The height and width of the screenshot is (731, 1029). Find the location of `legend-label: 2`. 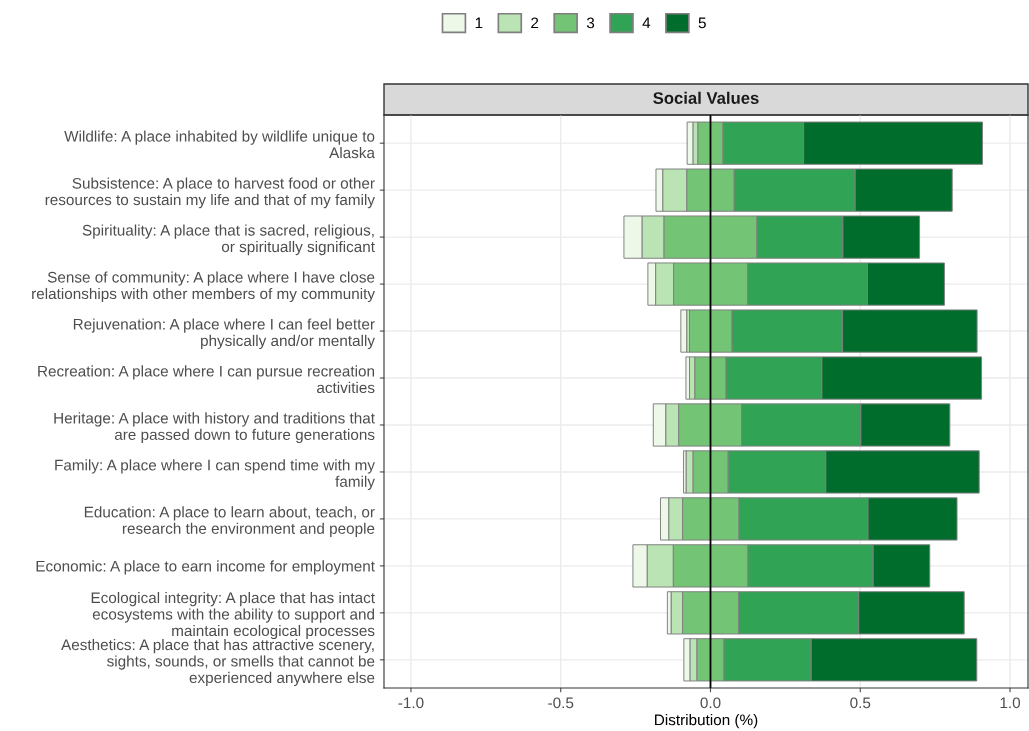

legend-label: 2 is located at coordinates (535, 23).